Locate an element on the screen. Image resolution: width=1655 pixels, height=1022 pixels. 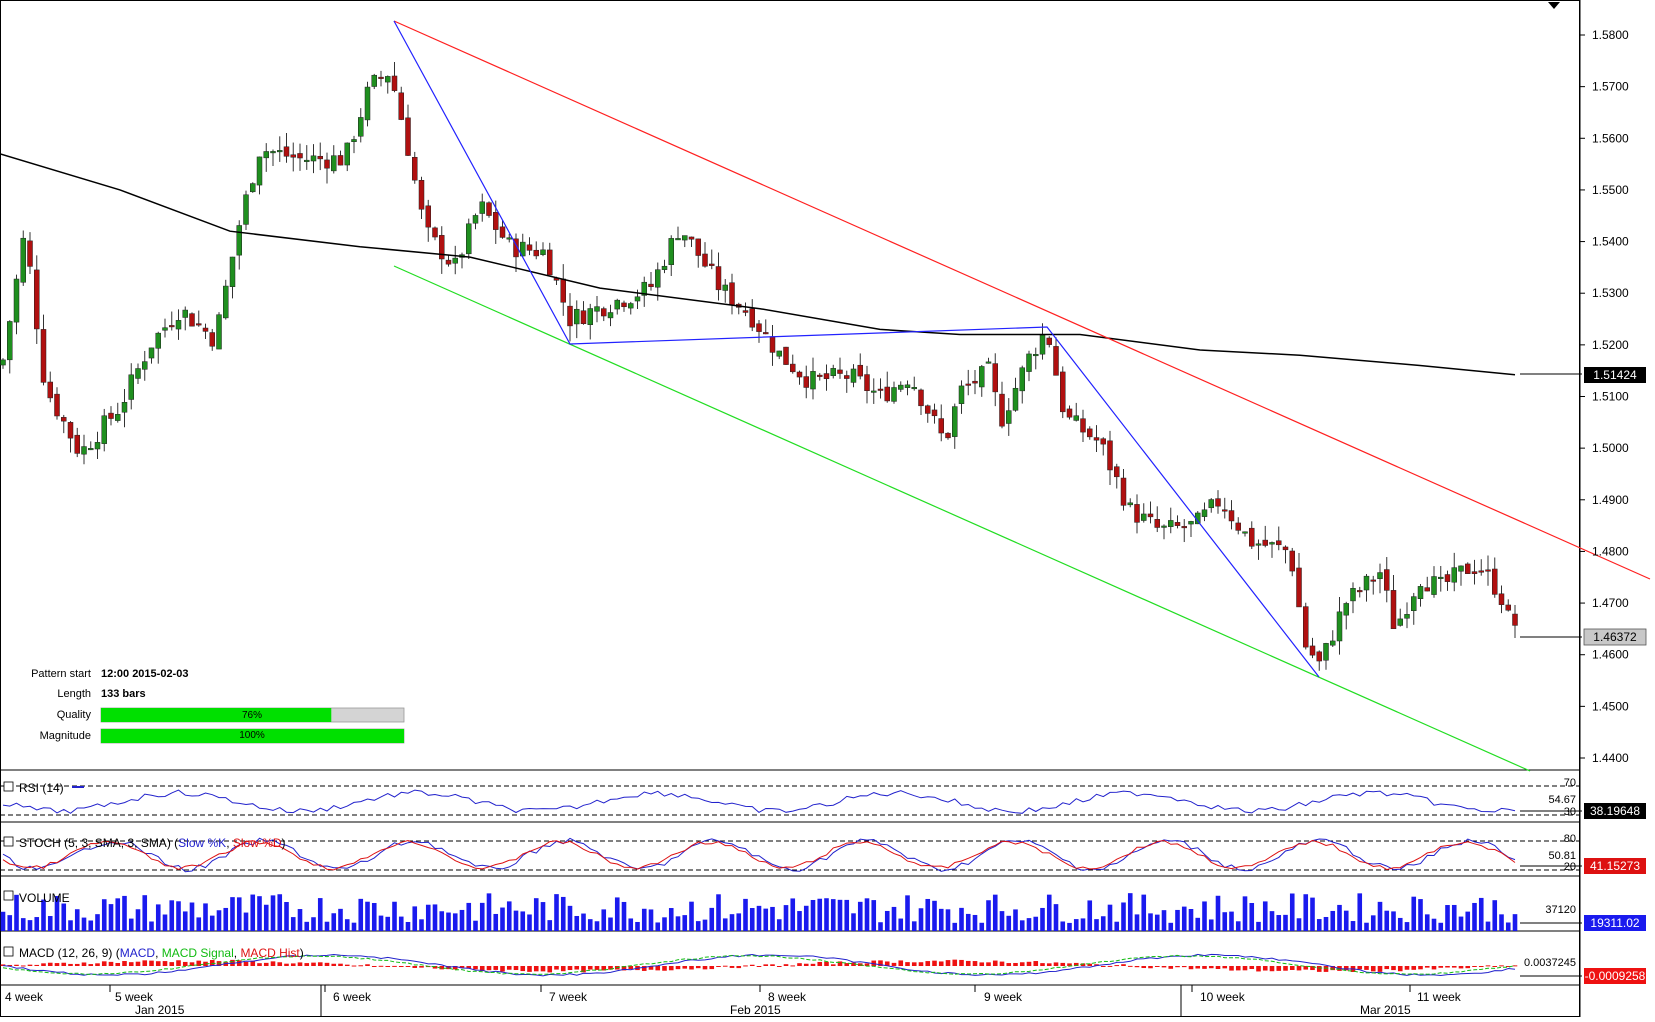
macd-value: -0.0009258 is located at coordinates (1615, 976).